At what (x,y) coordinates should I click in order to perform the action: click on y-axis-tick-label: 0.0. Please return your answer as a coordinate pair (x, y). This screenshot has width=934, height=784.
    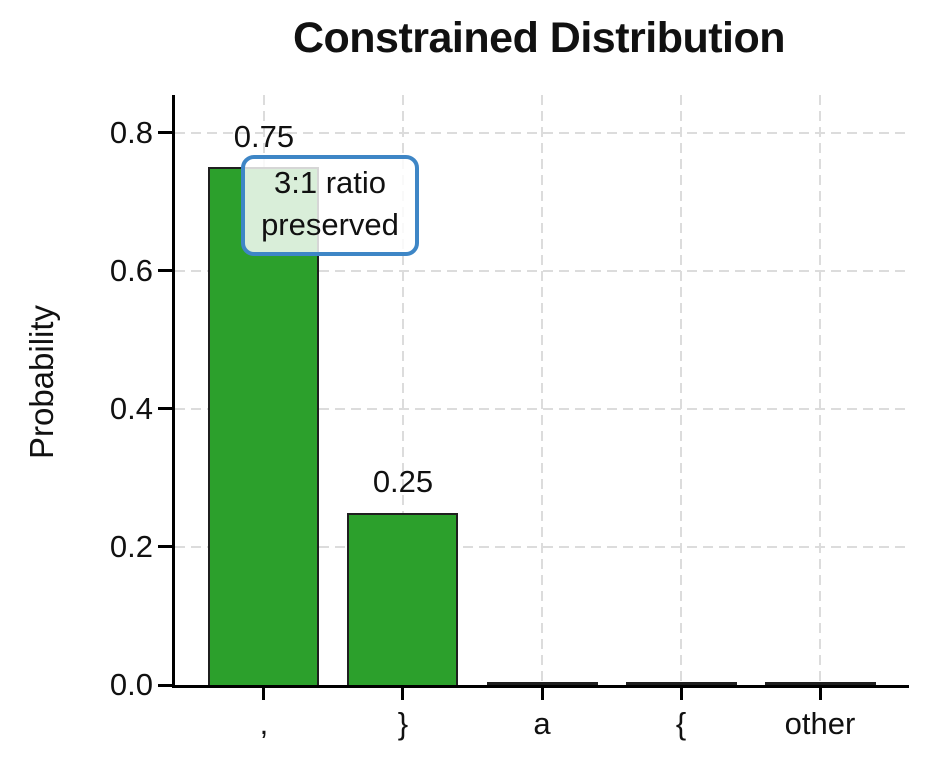
    Looking at the image, I should click on (131, 684).